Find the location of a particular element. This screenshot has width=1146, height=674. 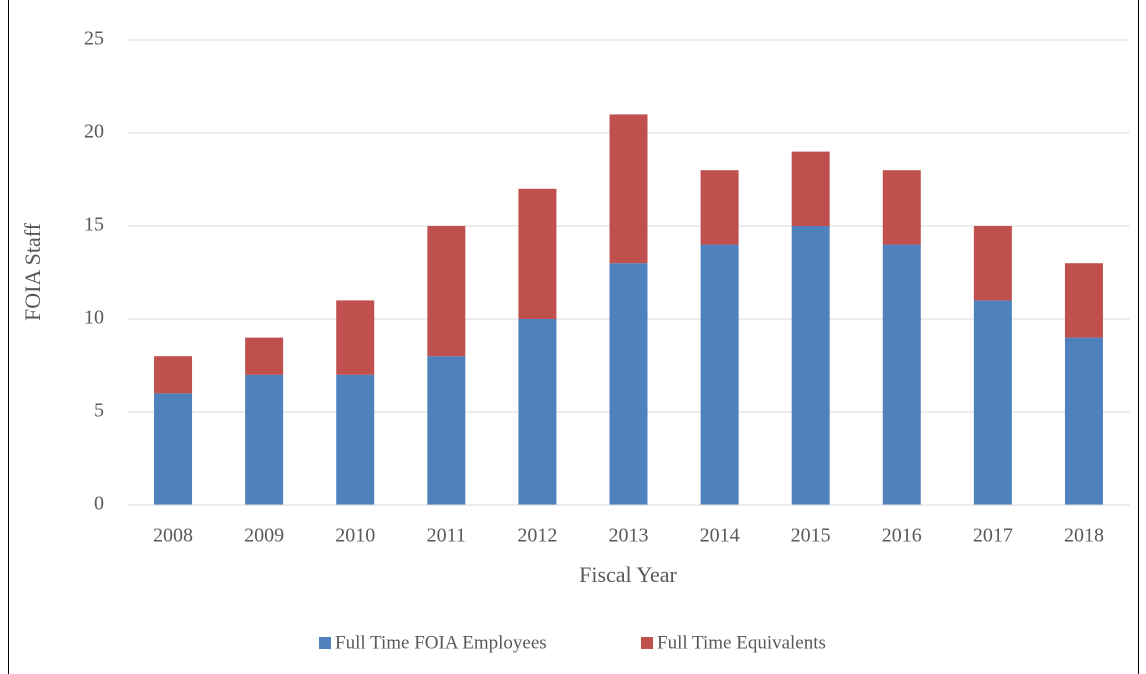

x-tick-label: 2018 is located at coordinates (1084, 536).